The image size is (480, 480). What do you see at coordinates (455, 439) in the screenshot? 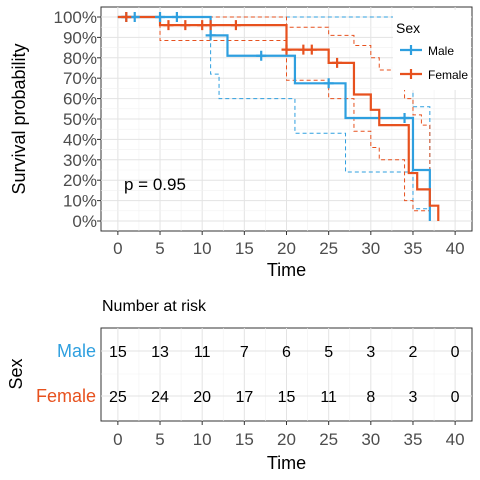
I see `risk-x-tick-label: 40` at bounding box center [455, 439].